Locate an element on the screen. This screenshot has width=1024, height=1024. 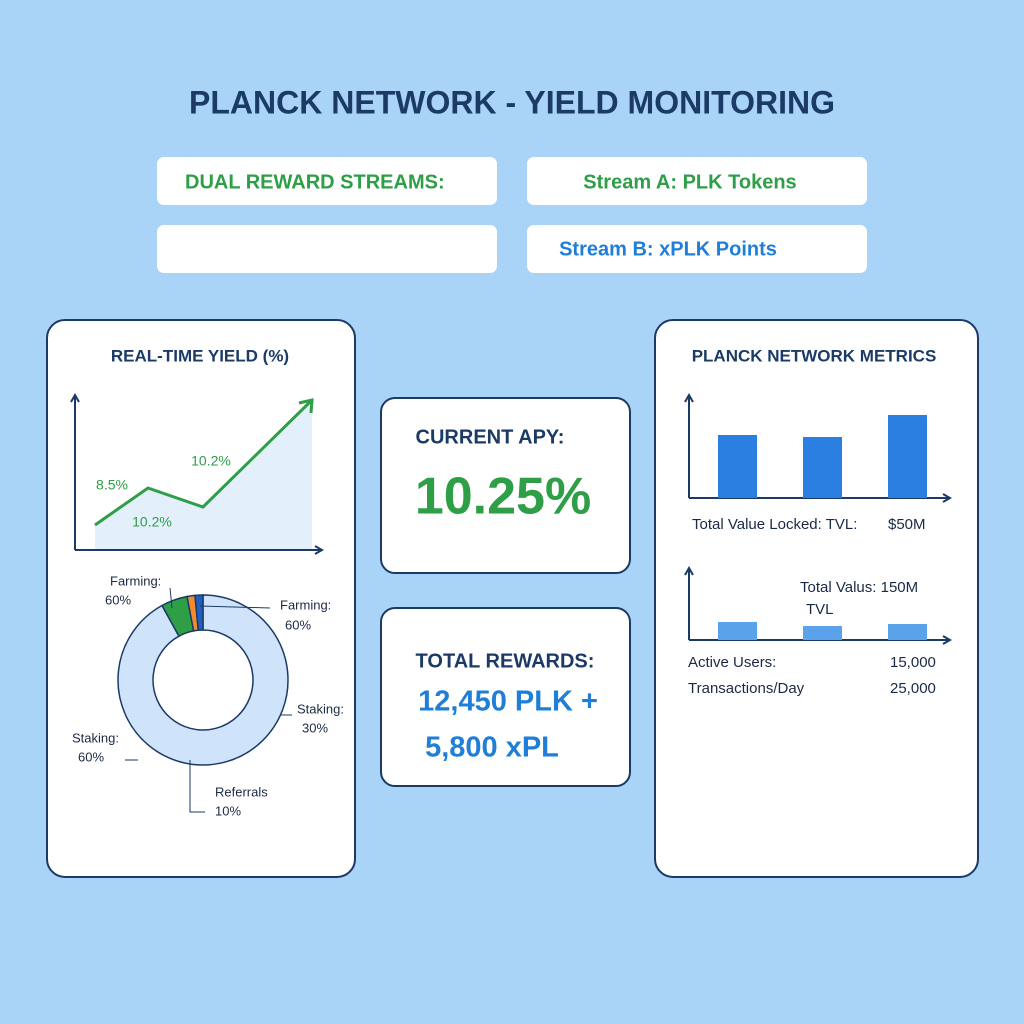
line-chart: 8.5% 10.2% 10.2% is located at coordinates (197, 473).